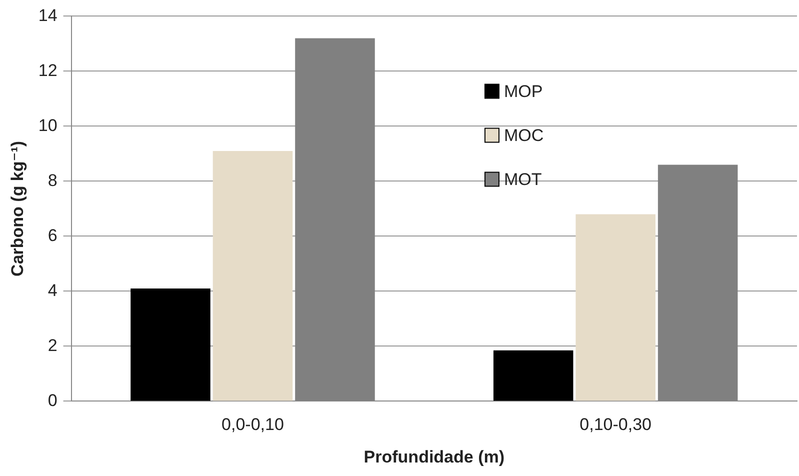  Describe the element at coordinates (48, 15) in the screenshot. I see `y-tick-label: 14` at that location.